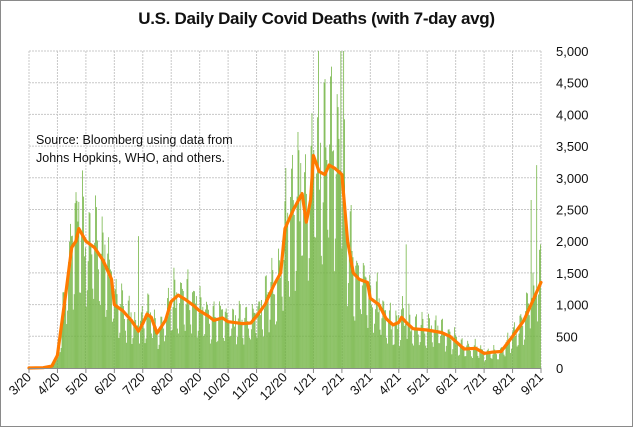 The width and height of the screenshot is (633, 427). I want to click on x-tick-label: 4/21, so click(389, 384).